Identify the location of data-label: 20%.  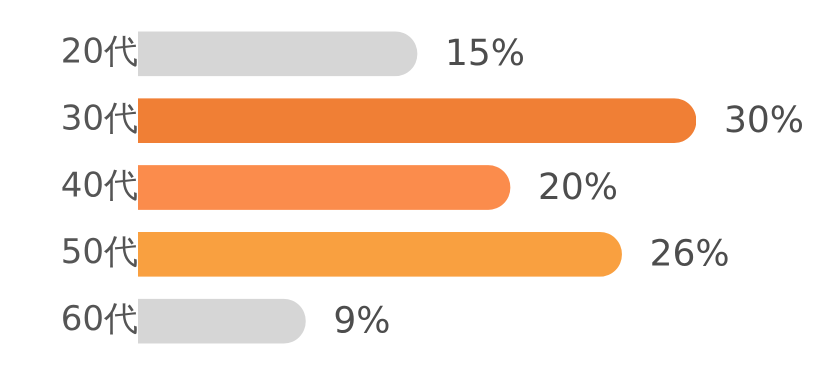
(578, 187).